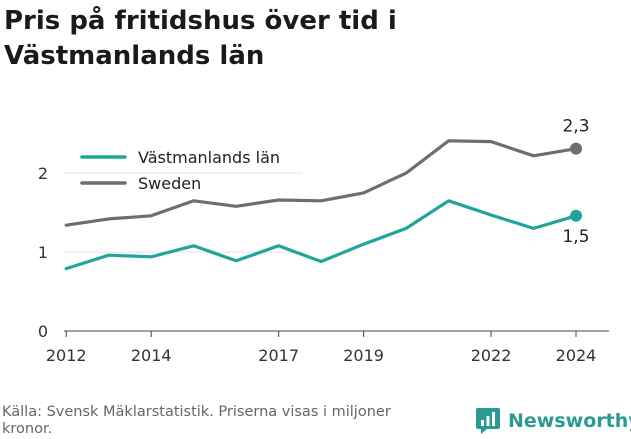  I want to click on y-tick-label: 1, so click(43, 252).